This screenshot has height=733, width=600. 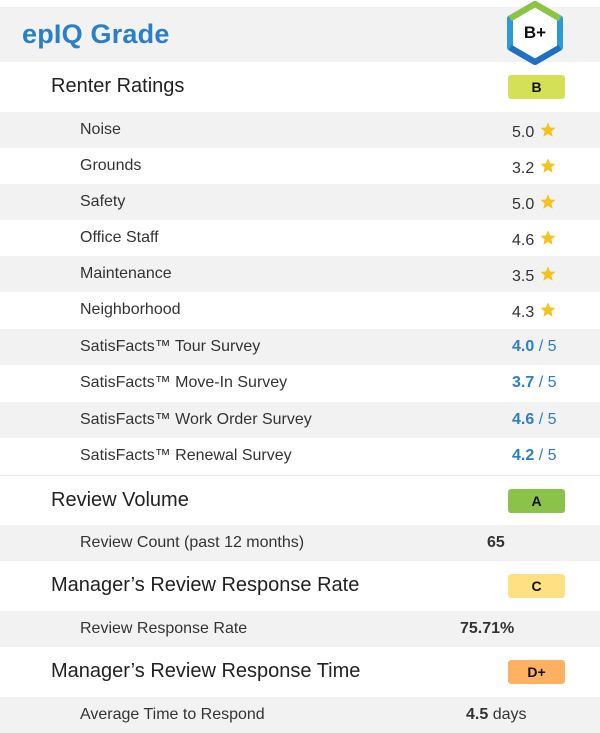 What do you see at coordinates (172, 714) in the screenshot?
I see `response-time-label: Average Time to Respond` at bounding box center [172, 714].